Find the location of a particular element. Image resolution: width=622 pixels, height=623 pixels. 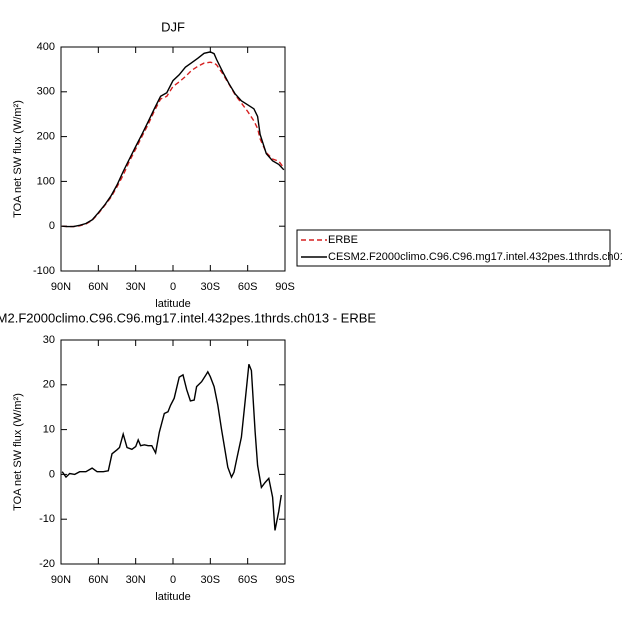

y-tick-label: 30 is located at coordinates (49, 340).